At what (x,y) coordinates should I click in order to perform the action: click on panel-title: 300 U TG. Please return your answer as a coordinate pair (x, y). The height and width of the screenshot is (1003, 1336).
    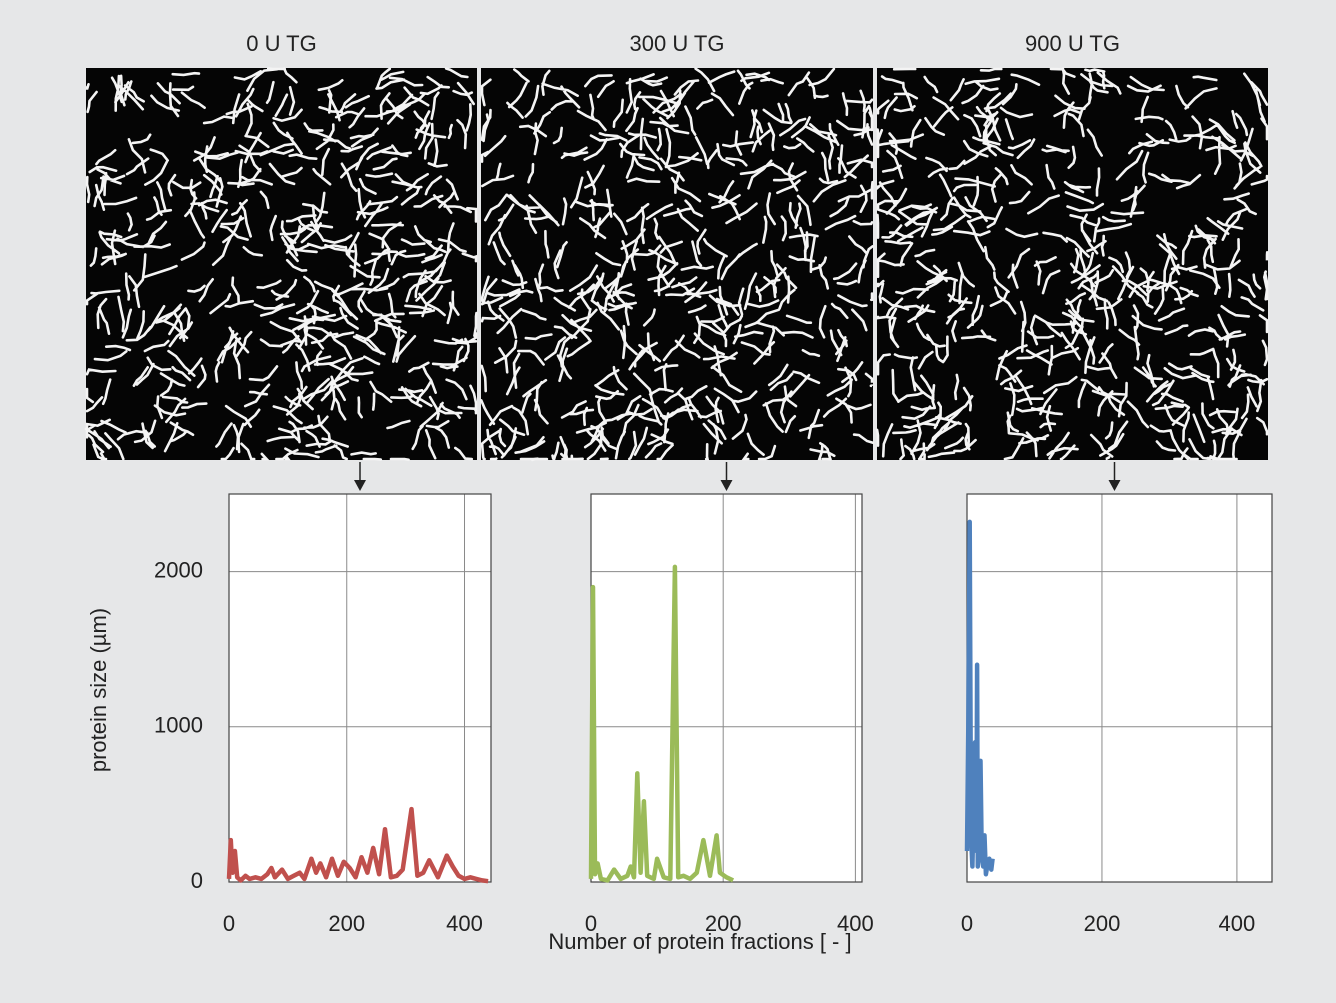
    Looking at the image, I should click on (677, 43).